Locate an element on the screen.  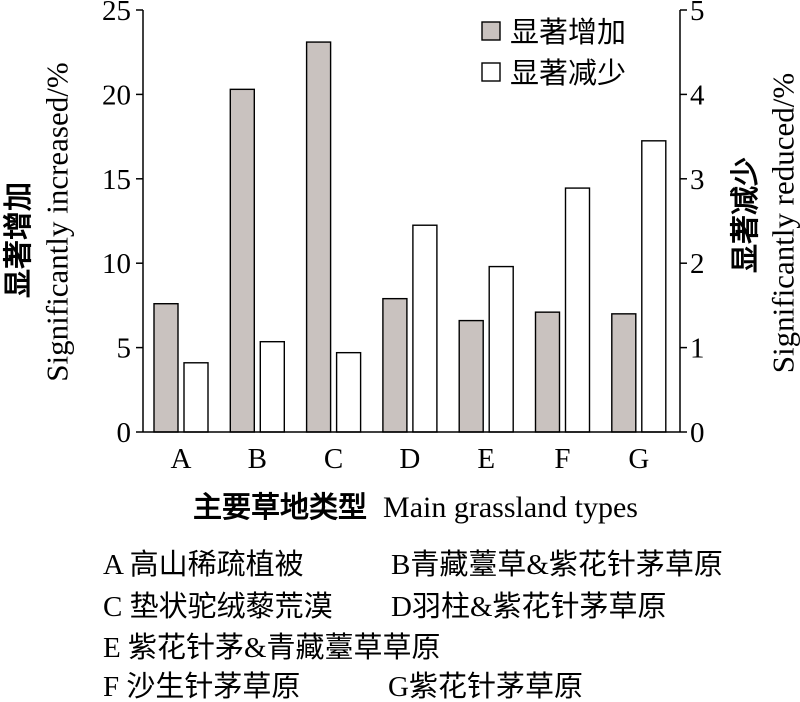
right-axis-tick-label: 5 is located at coordinates (697, 13).